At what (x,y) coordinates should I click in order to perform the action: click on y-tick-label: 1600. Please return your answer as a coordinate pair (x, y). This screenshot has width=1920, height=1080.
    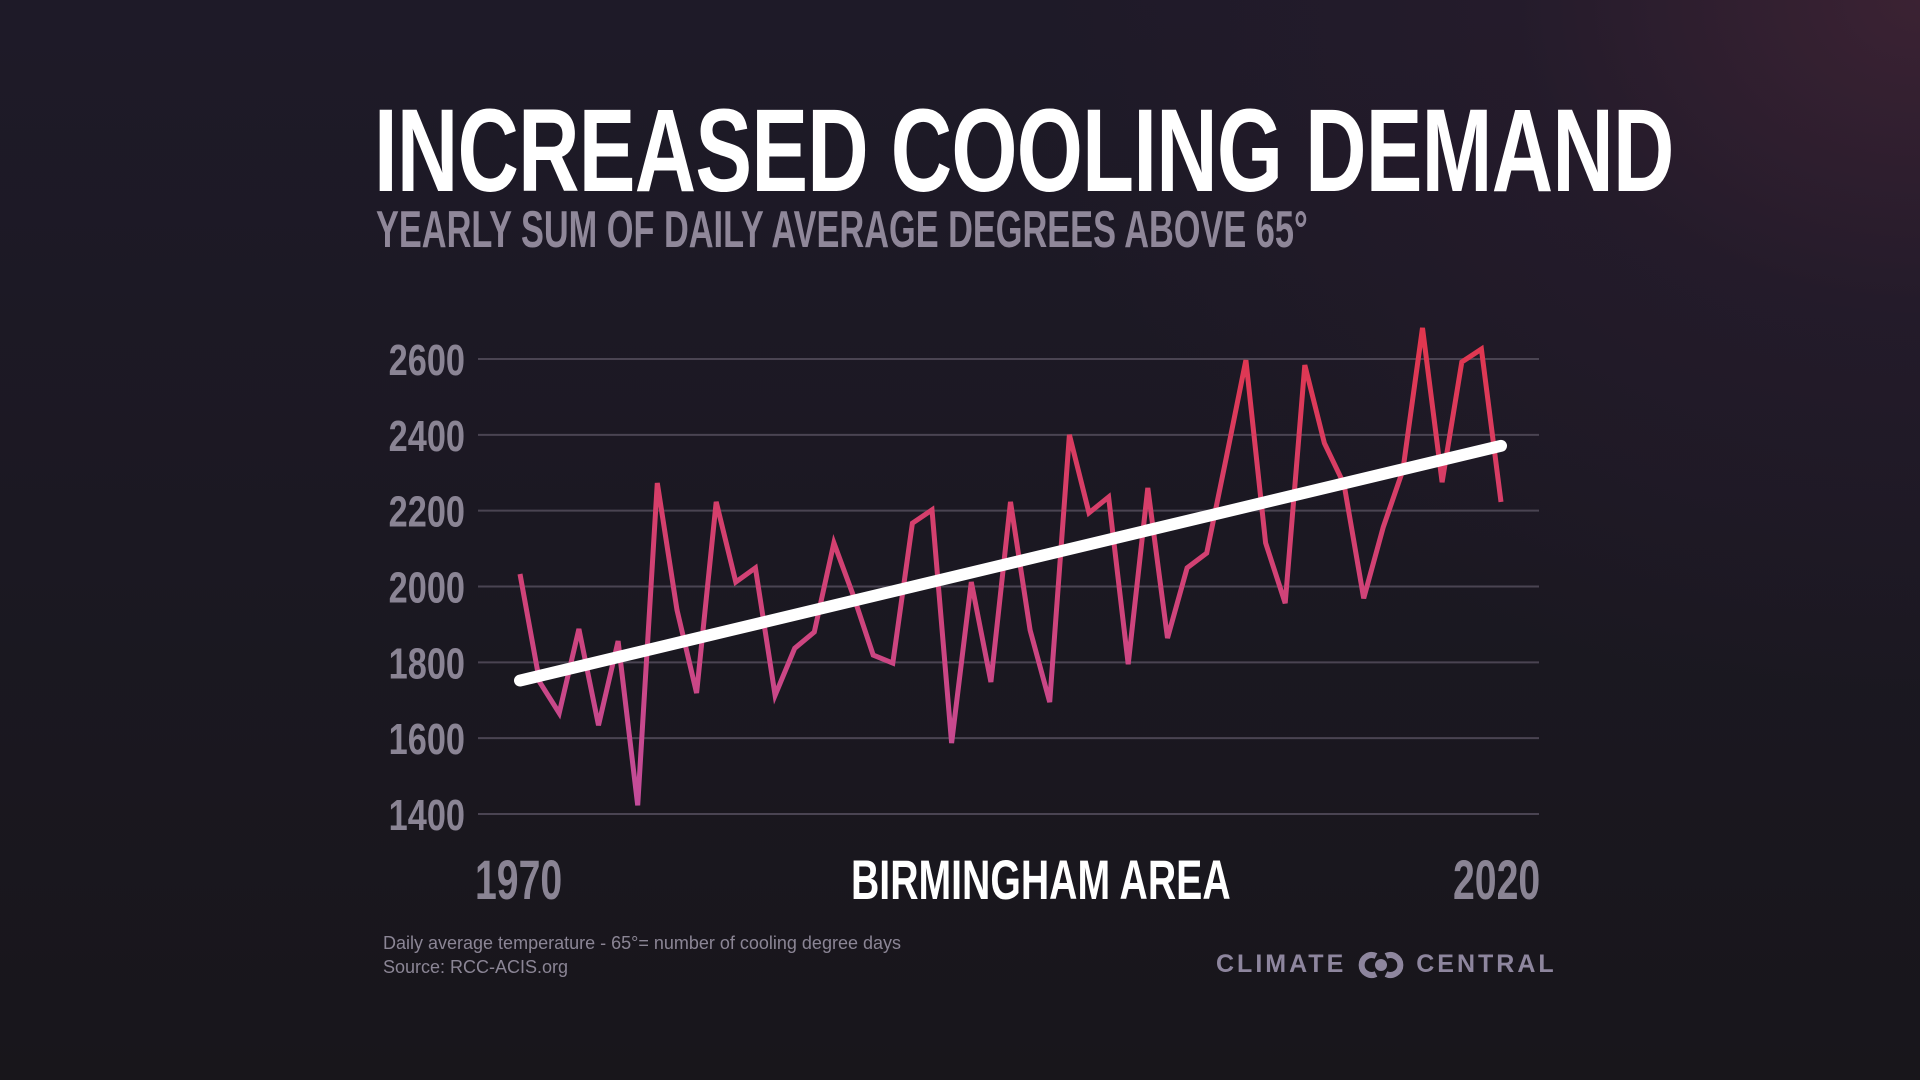
    Looking at the image, I should click on (427, 739).